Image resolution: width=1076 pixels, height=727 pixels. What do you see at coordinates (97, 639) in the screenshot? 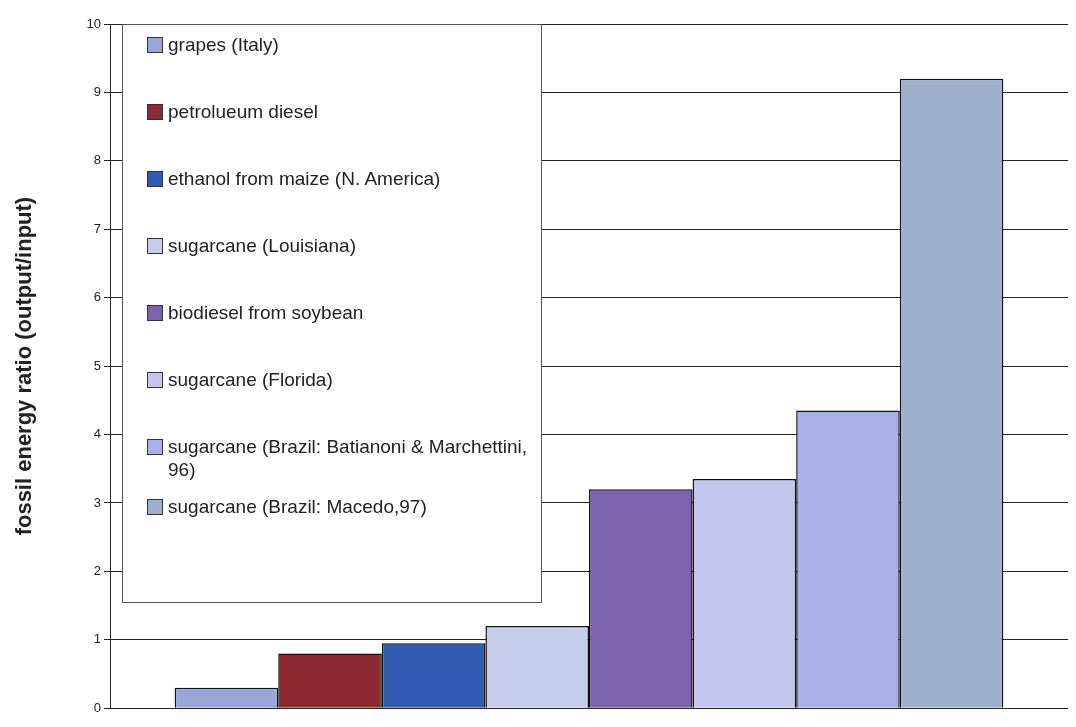
I see `y-tick-label: 1` at bounding box center [97, 639].